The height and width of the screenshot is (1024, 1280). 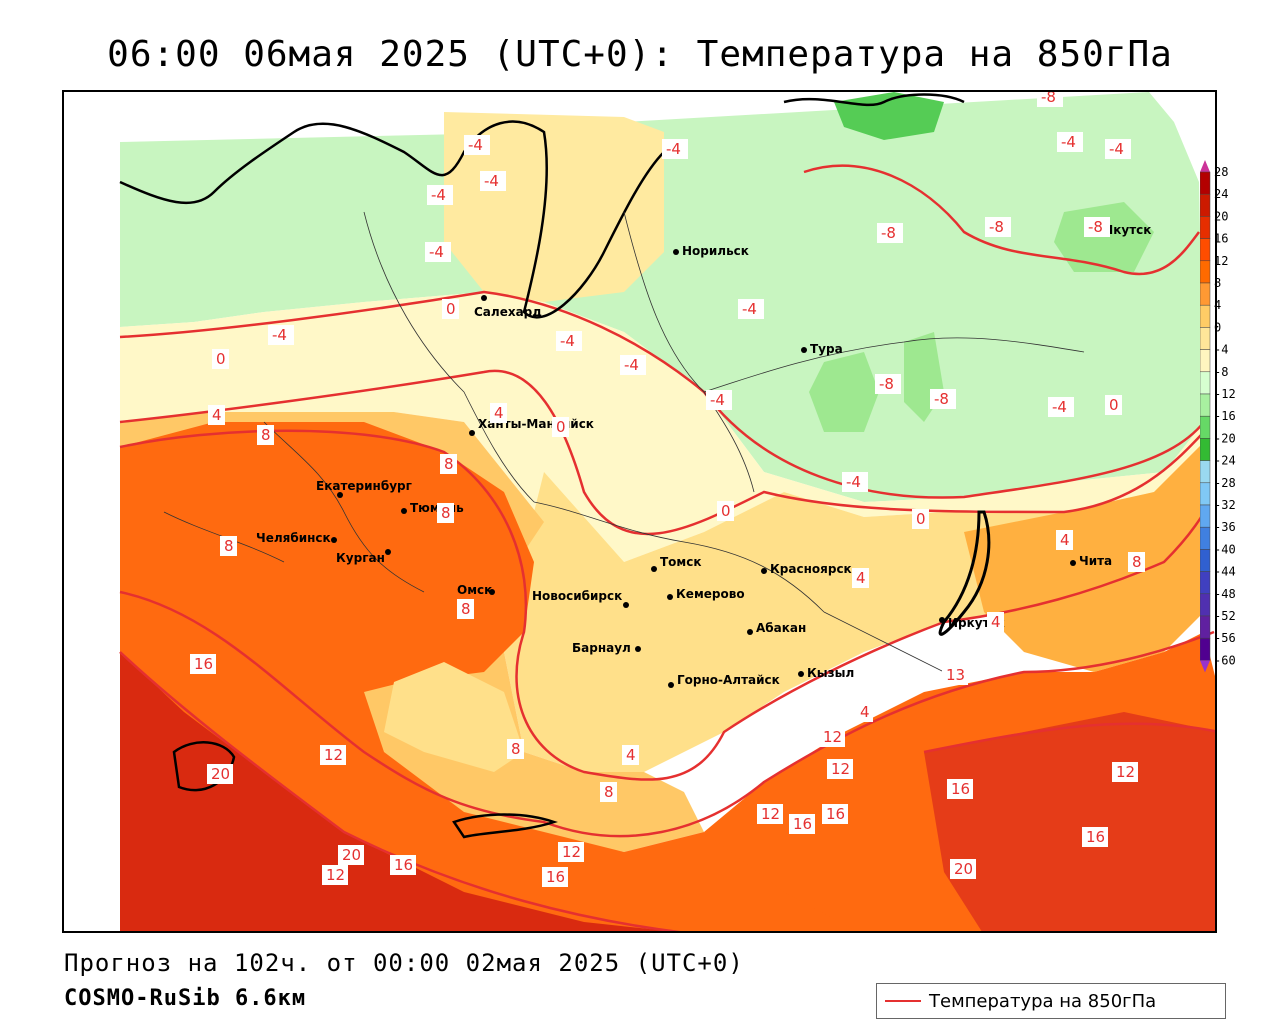 What do you see at coordinates (806, 569) in the screenshot?
I see `city-krasnoyarsk: Красноярск` at bounding box center [806, 569].